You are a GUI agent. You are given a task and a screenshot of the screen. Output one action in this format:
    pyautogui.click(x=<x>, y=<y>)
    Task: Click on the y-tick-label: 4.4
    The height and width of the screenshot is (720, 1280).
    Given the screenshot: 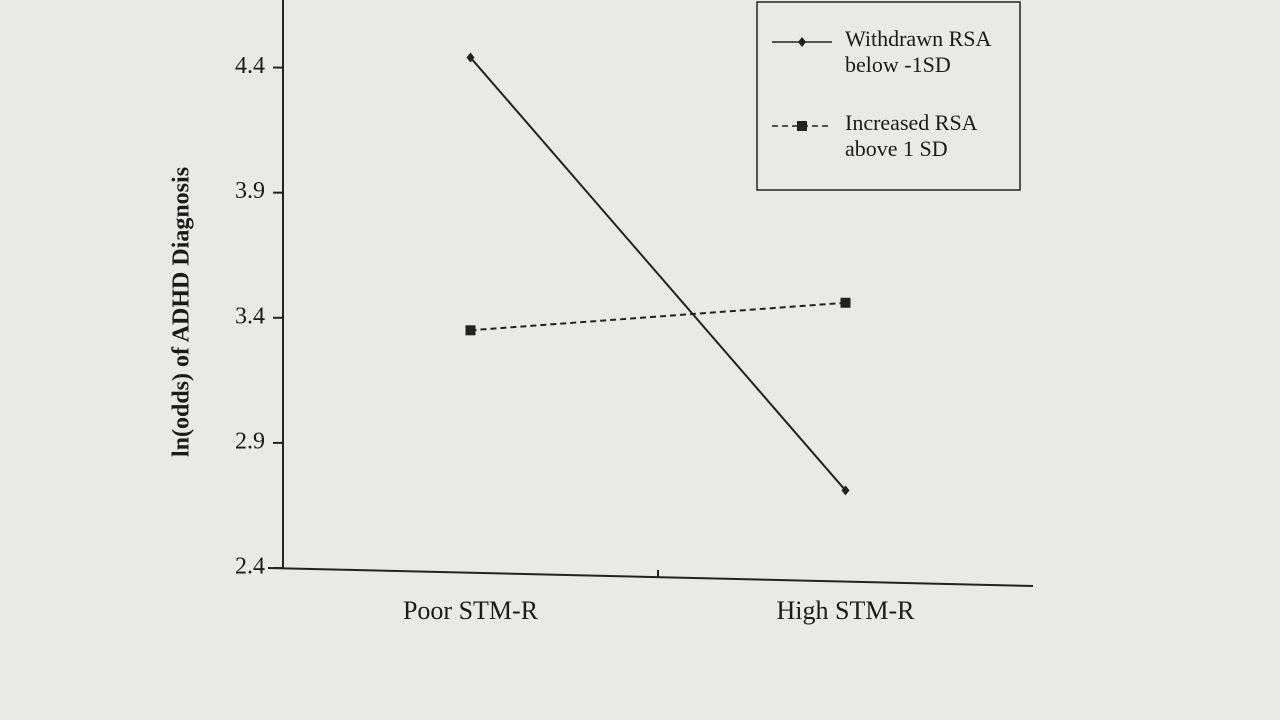 What is the action you would take?
    pyautogui.click(x=250, y=66)
    